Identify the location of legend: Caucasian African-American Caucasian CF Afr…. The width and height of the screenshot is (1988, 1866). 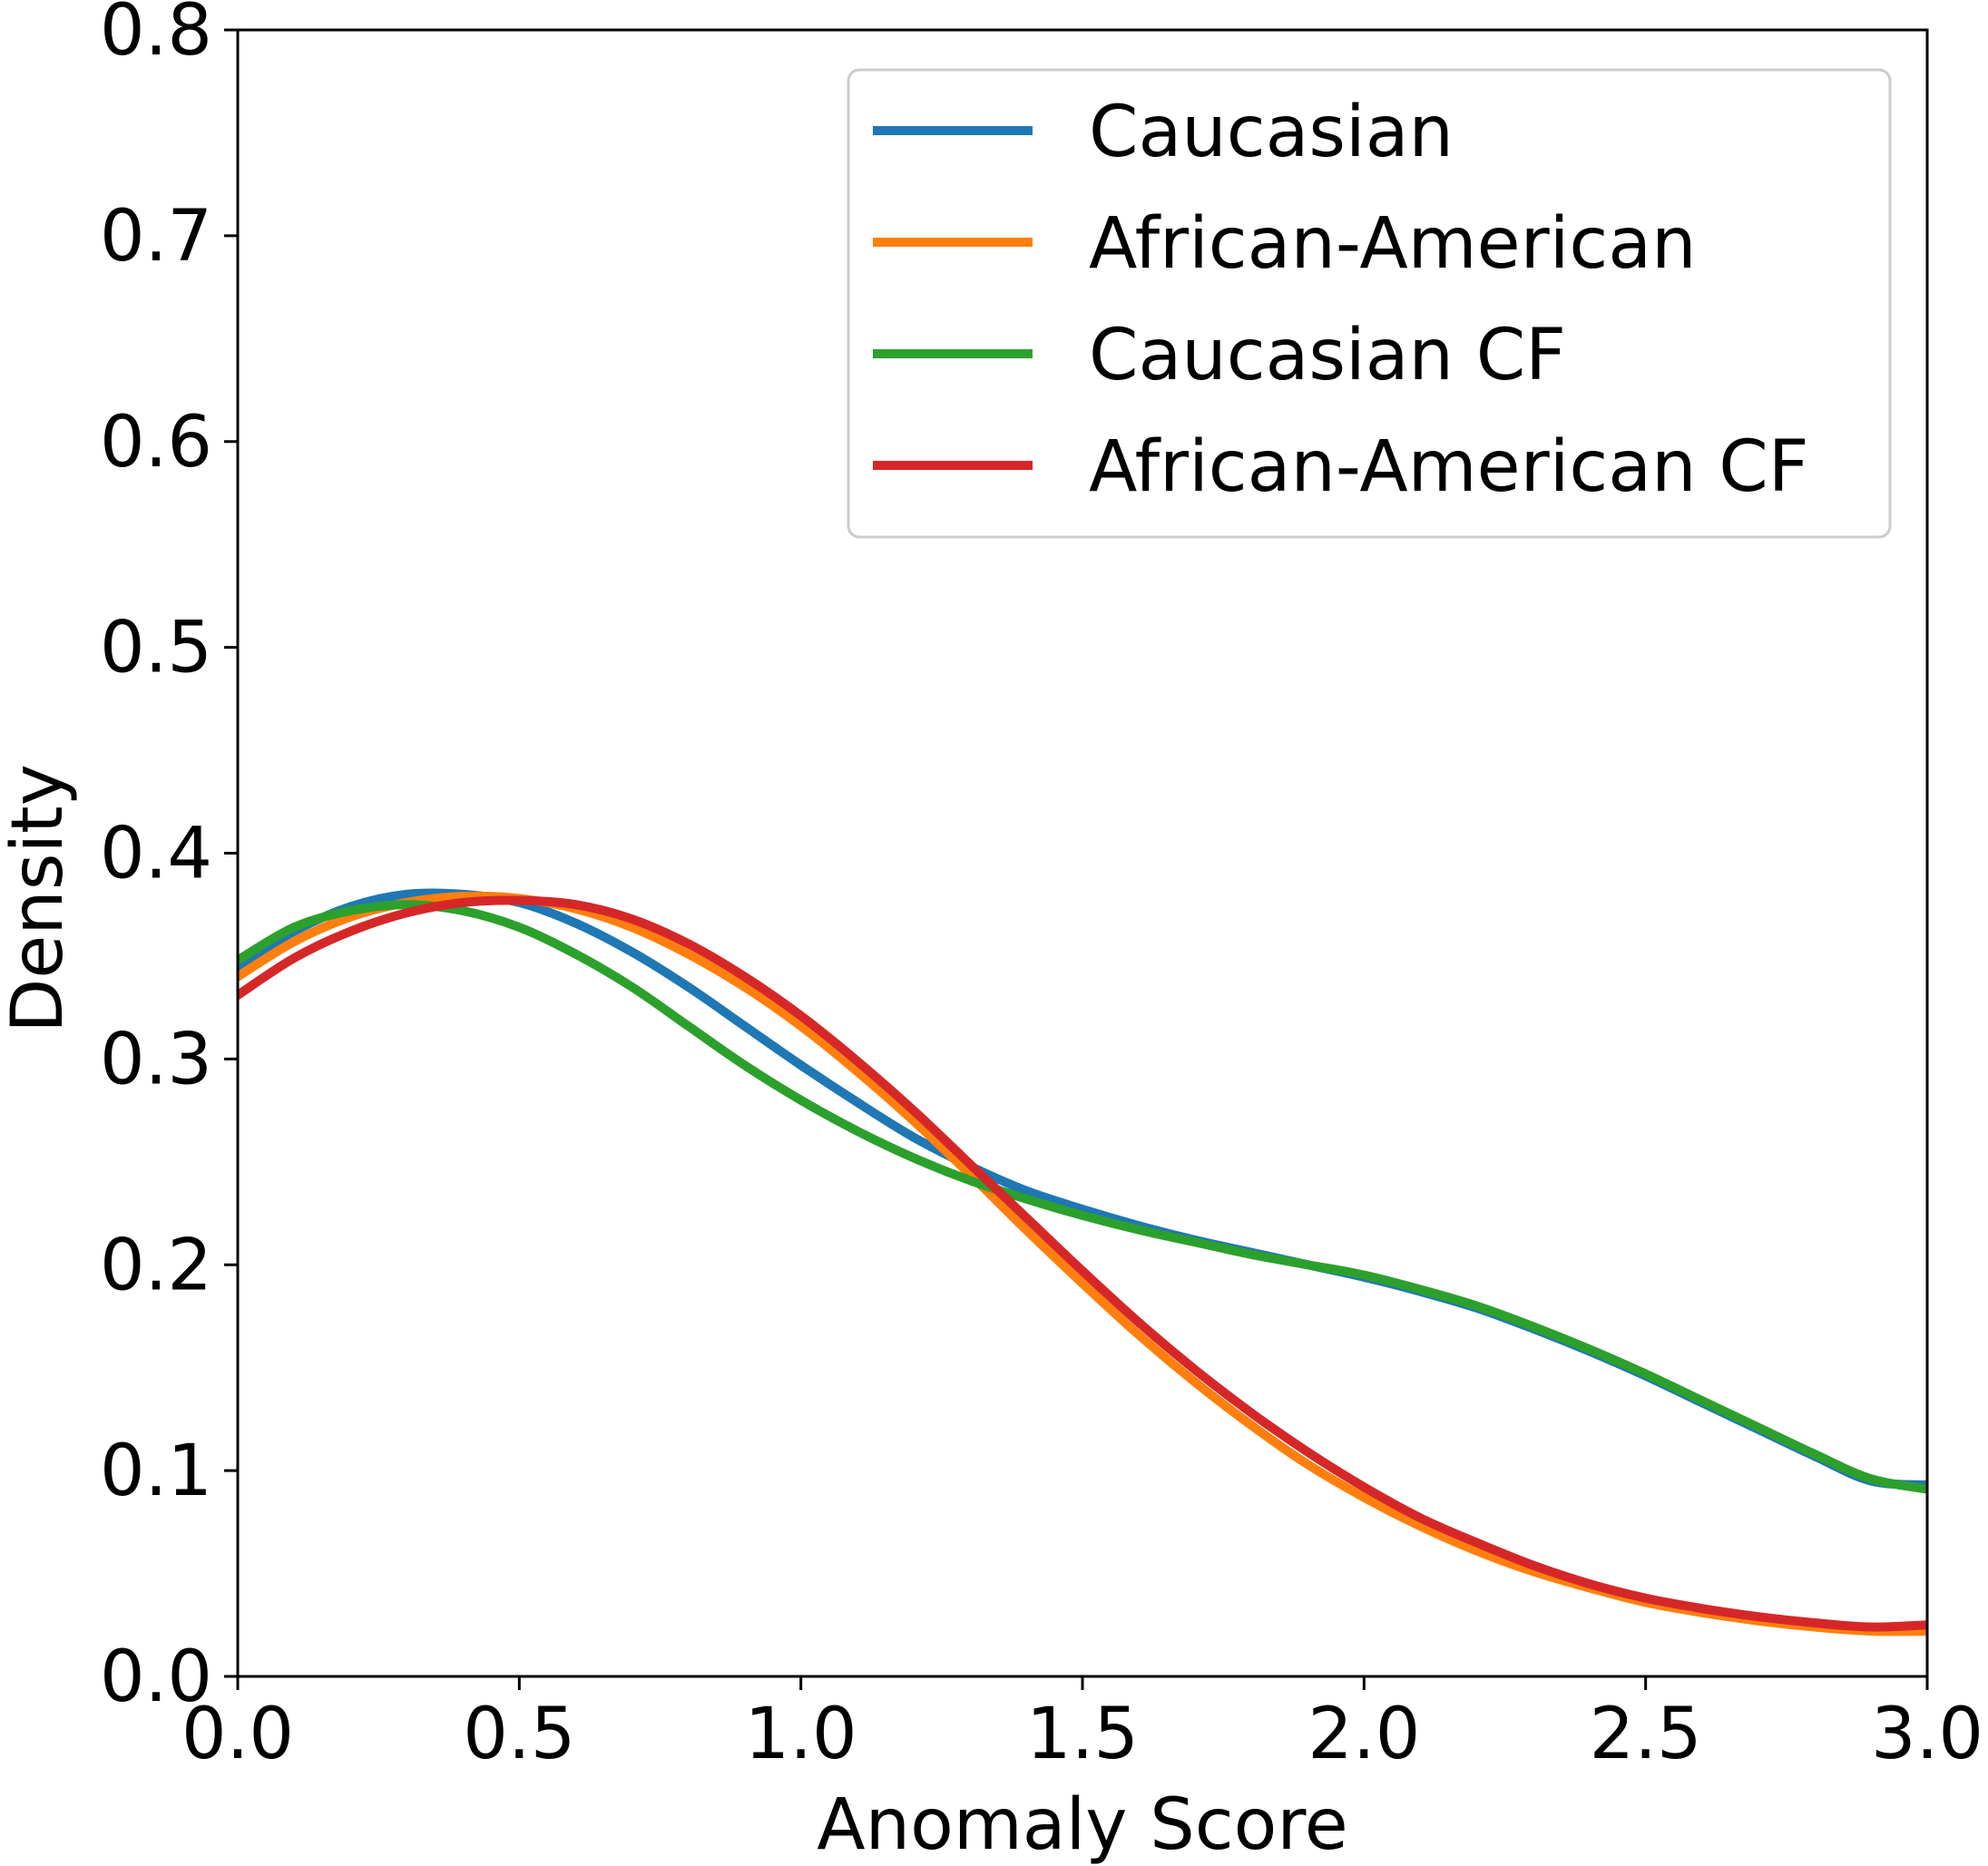
(1369, 303).